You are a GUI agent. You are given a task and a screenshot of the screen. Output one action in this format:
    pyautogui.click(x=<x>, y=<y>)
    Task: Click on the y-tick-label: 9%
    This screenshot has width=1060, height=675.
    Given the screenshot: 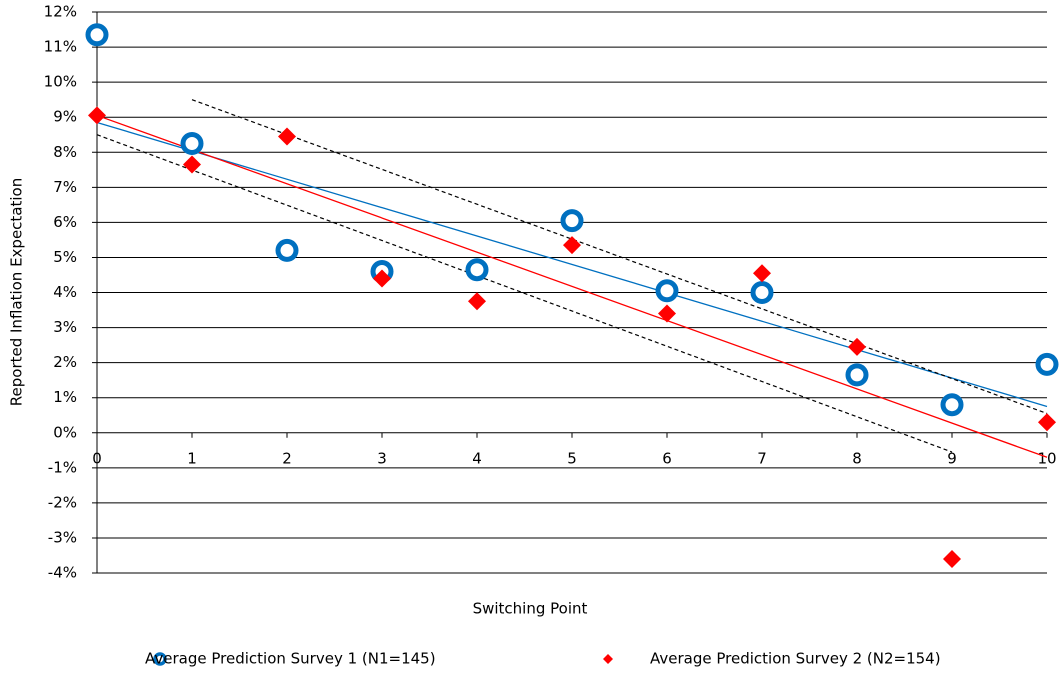 What is the action you would take?
    pyautogui.click(x=65, y=117)
    